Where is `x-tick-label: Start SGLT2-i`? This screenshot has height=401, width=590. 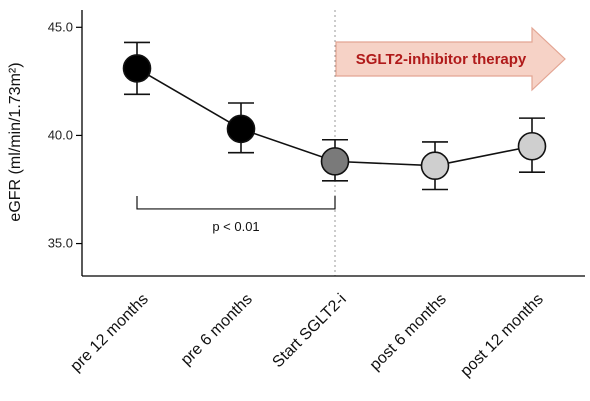 x-tick-label: Start SGLT2-i is located at coordinates (309, 331).